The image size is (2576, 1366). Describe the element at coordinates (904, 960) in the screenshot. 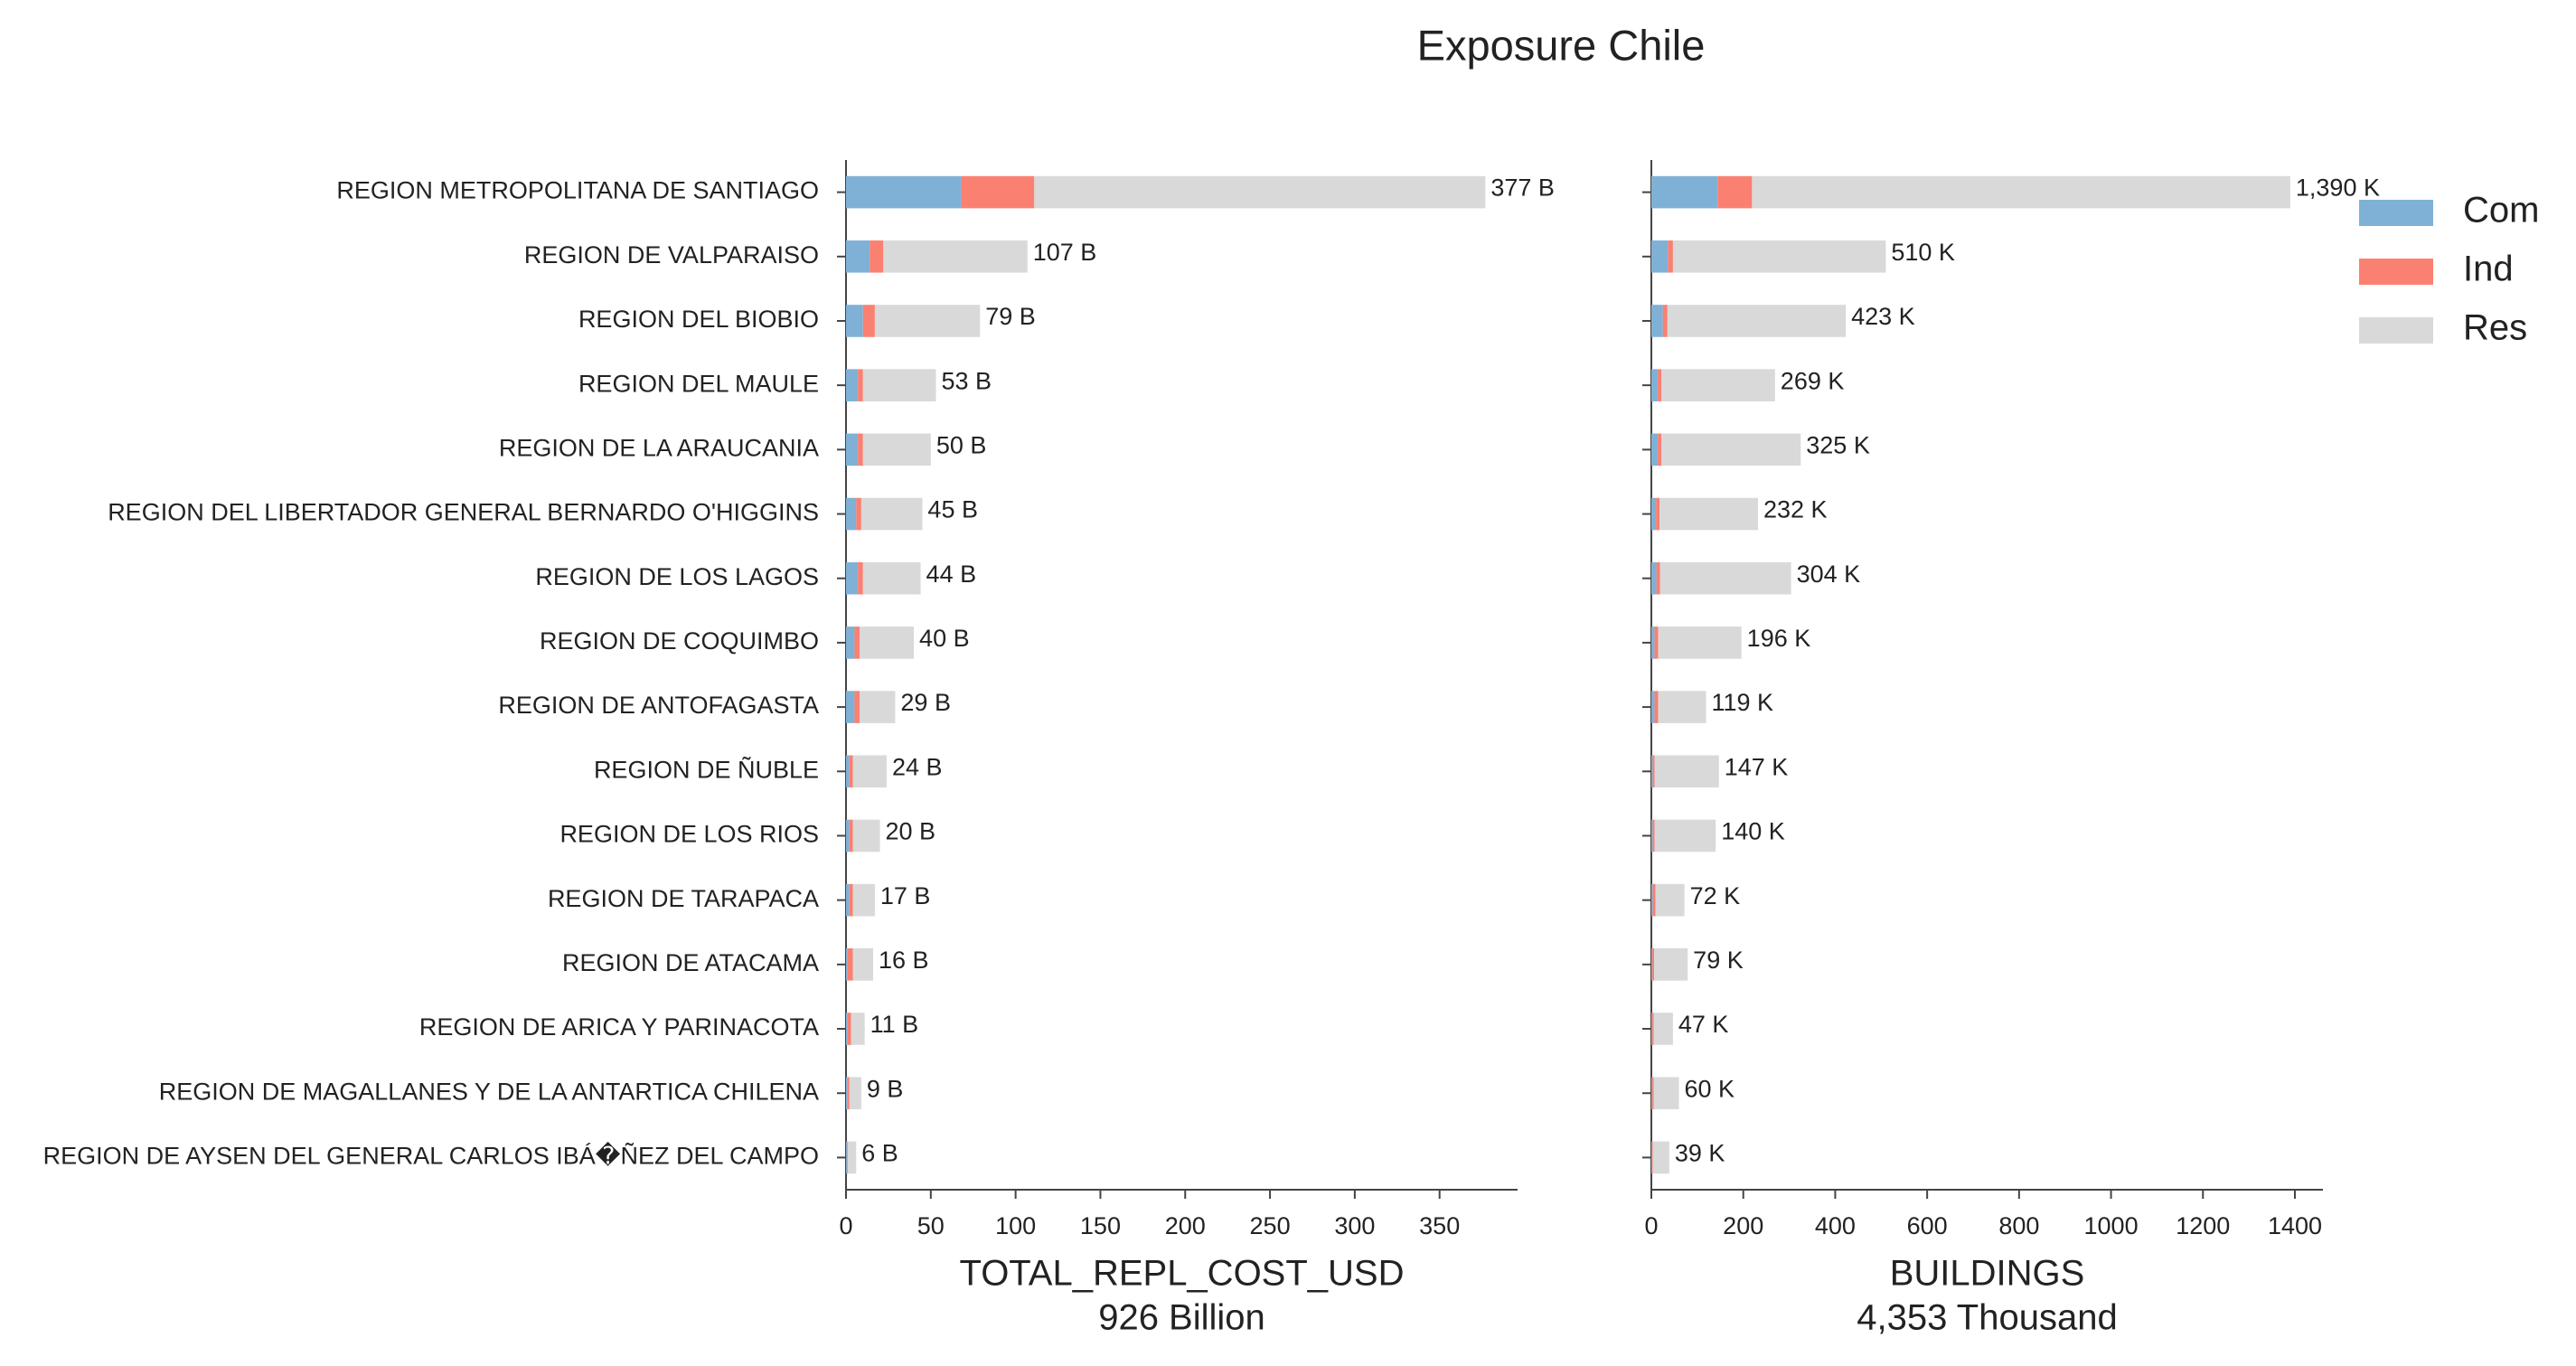

I see `value-label: 16 B` at that location.